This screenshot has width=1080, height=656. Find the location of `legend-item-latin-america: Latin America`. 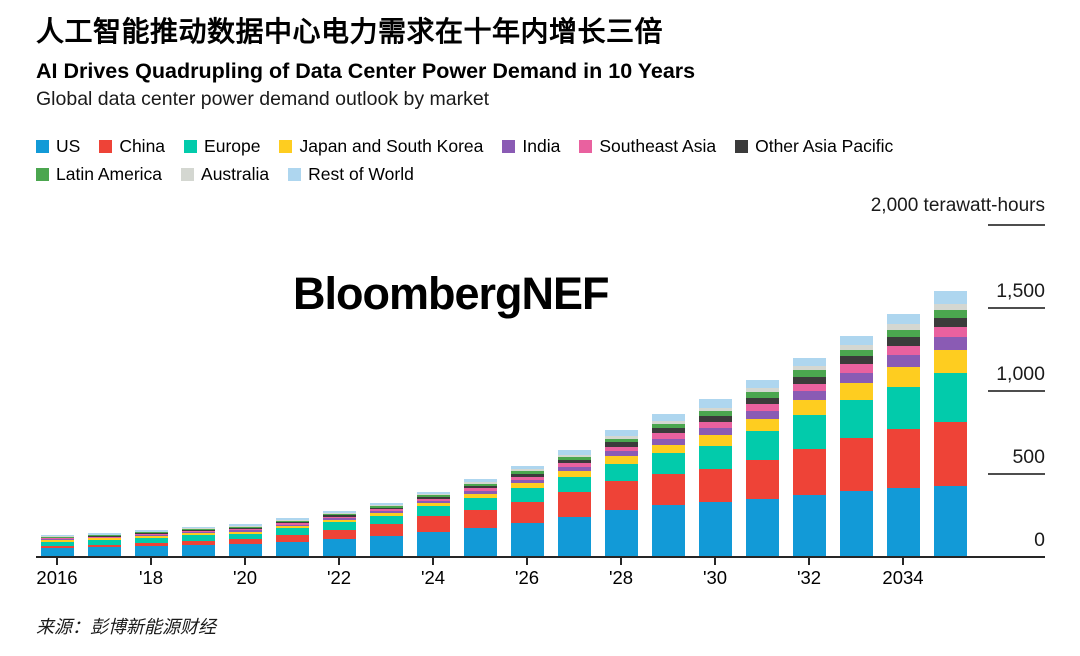

legend-item-latin-america: Latin America is located at coordinates (99, 174).